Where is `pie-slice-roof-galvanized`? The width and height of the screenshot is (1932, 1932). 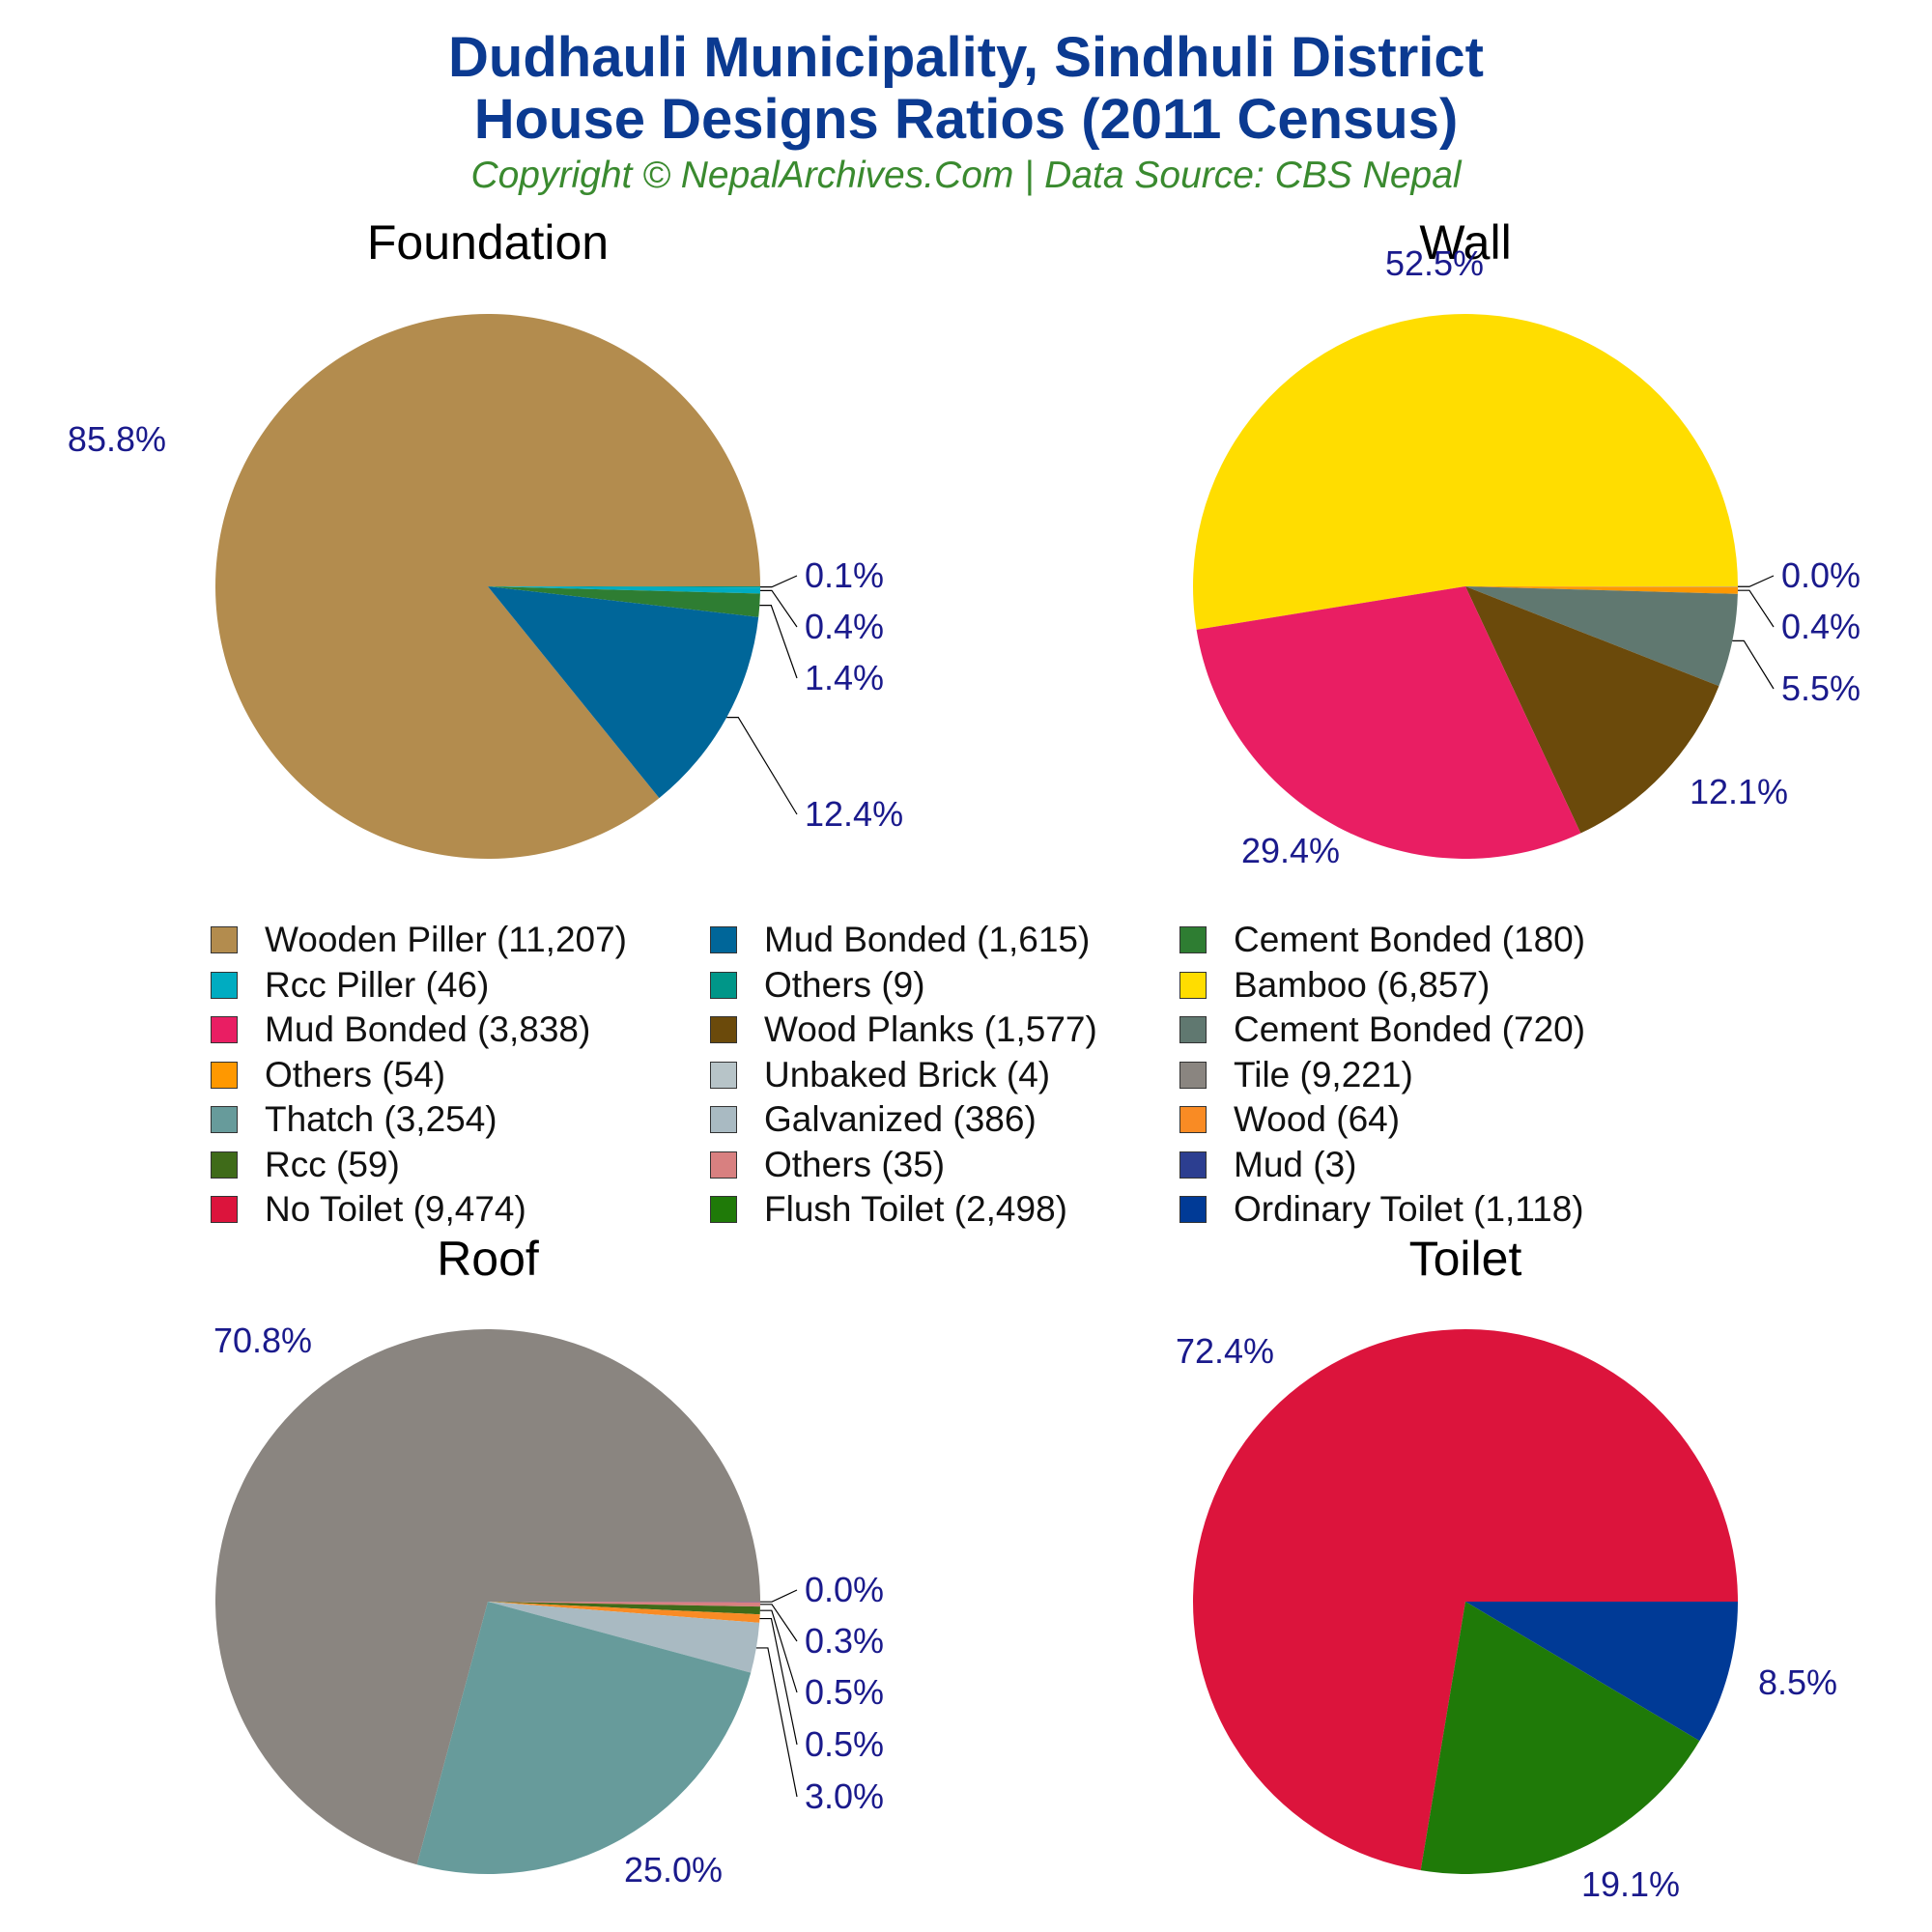
pie-slice-roof-galvanized is located at coordinates (624, 1637).